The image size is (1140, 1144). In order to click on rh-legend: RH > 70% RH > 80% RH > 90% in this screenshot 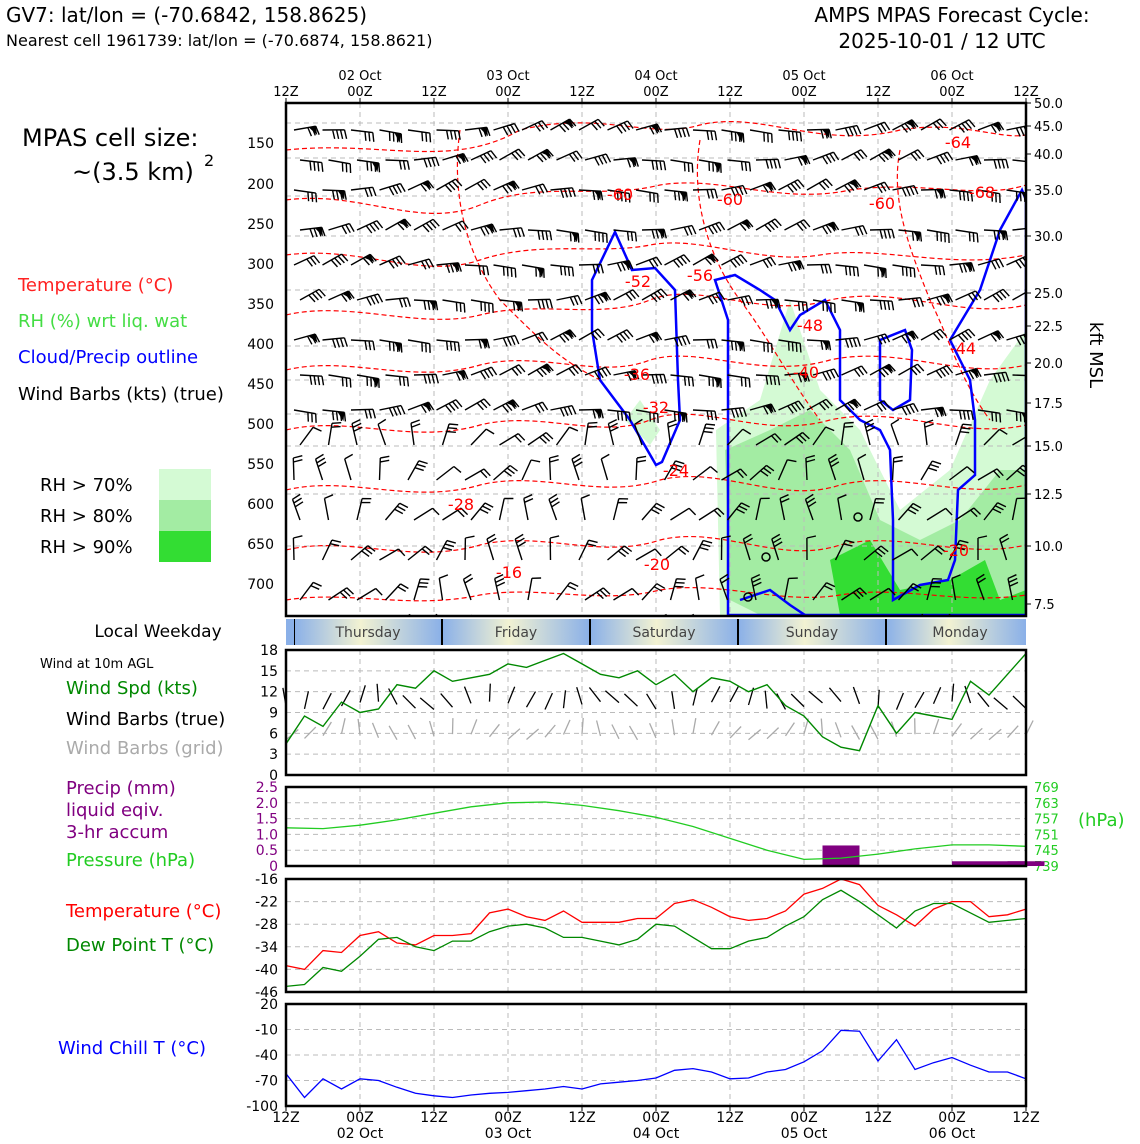, I will do `click(125, 515)`.